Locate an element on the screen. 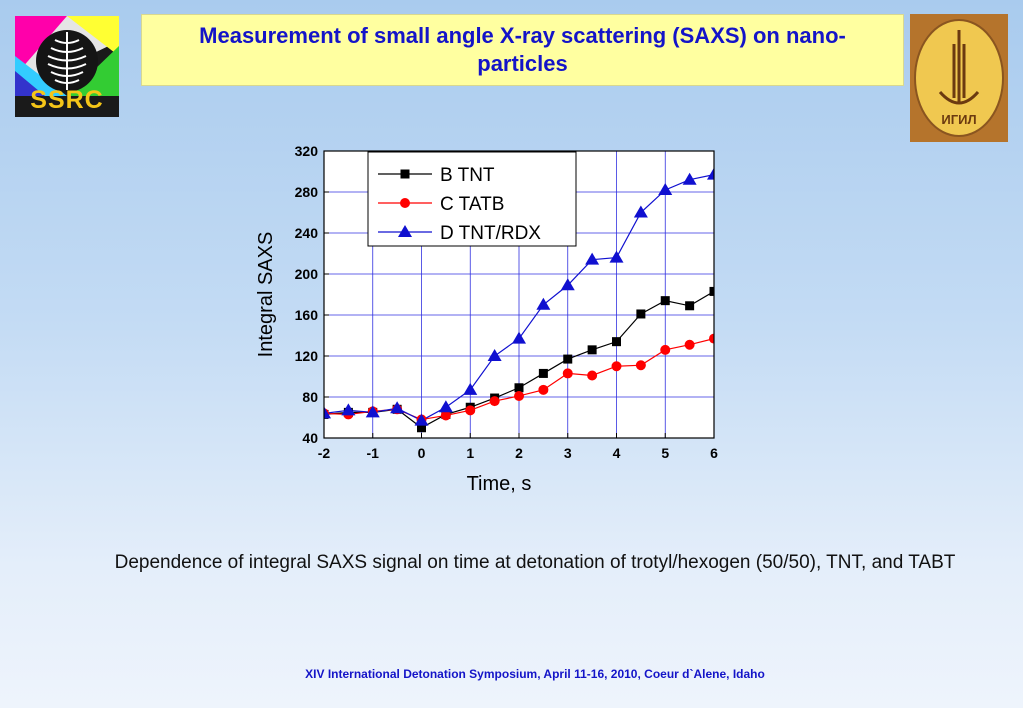 This screenshot has height=708, width=1023. y-tick-label: 160 is located at coordinates (307, 315).